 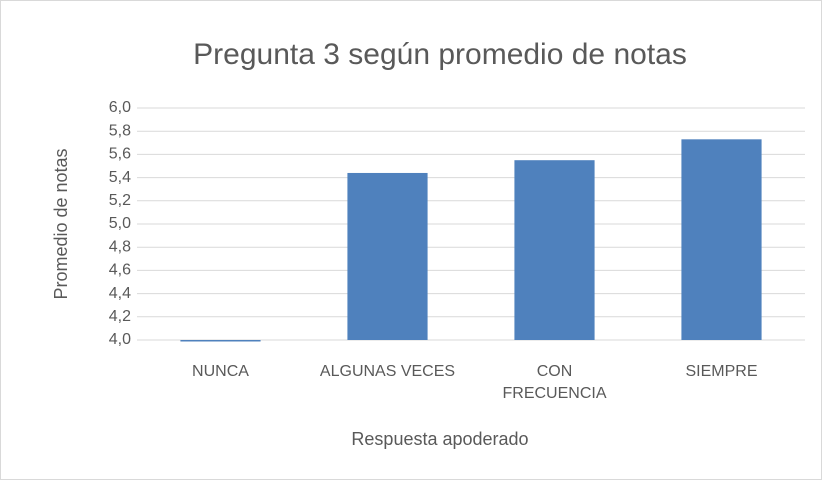 What do you see at coordinates (387, 371) in the screenshot?
I see `x-tick-label: ALGUNAS VECES` at bounding box center [387, 371].